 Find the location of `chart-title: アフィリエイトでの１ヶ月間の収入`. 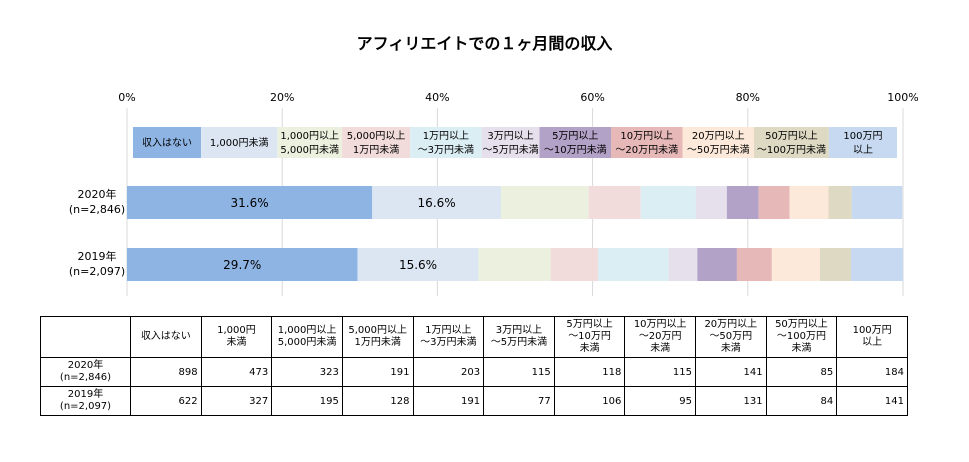

chart-title: アフィリエイトでの１ヶ月間の収入 is located at coordinates (484, 43).